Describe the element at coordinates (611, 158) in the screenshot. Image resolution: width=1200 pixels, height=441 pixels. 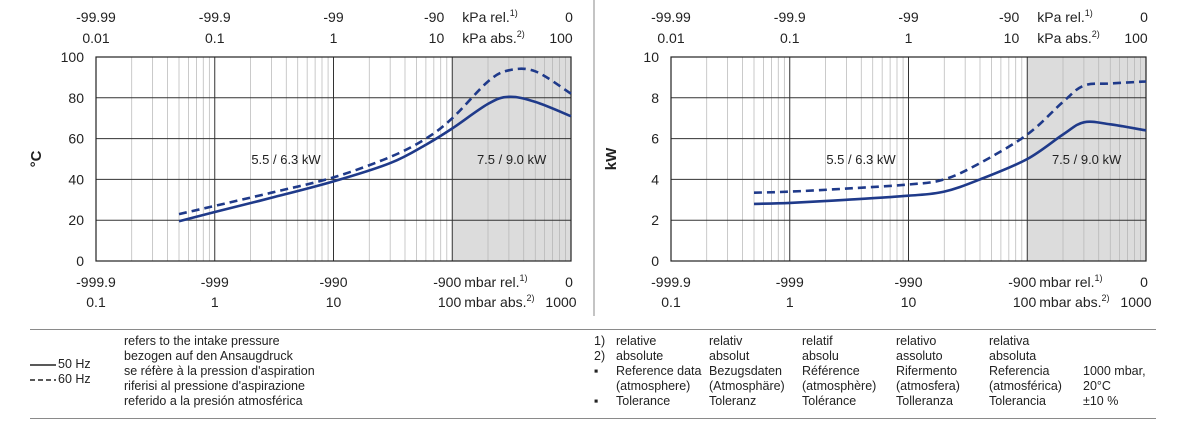
I see `y-axis-label: kW` at that location.